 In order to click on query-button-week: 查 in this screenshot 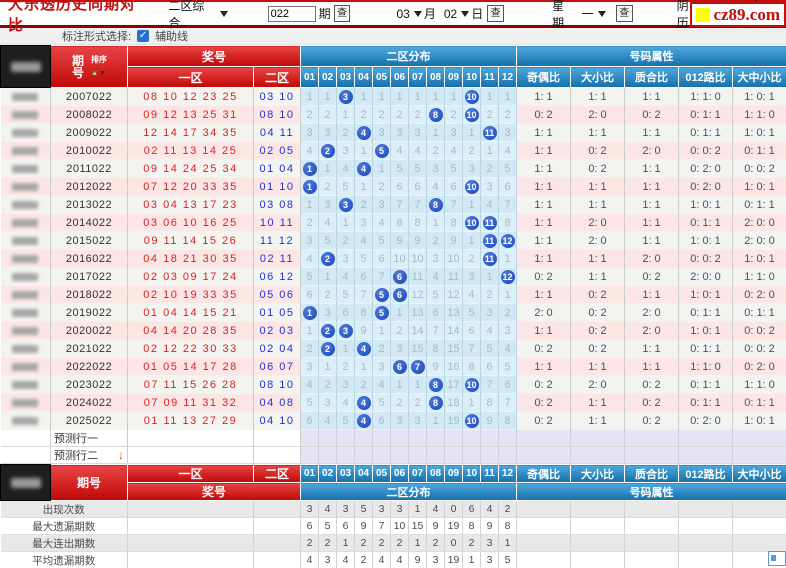, I will do `click(624, 13)`.